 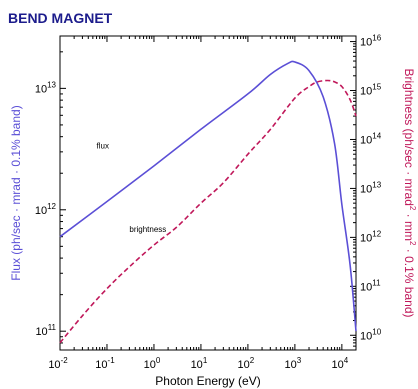 What do you see at coordinates (252, 360) in the screenshot?
I see `x-tick-label-4-exponent: 2` at bounding box center [252, 360].